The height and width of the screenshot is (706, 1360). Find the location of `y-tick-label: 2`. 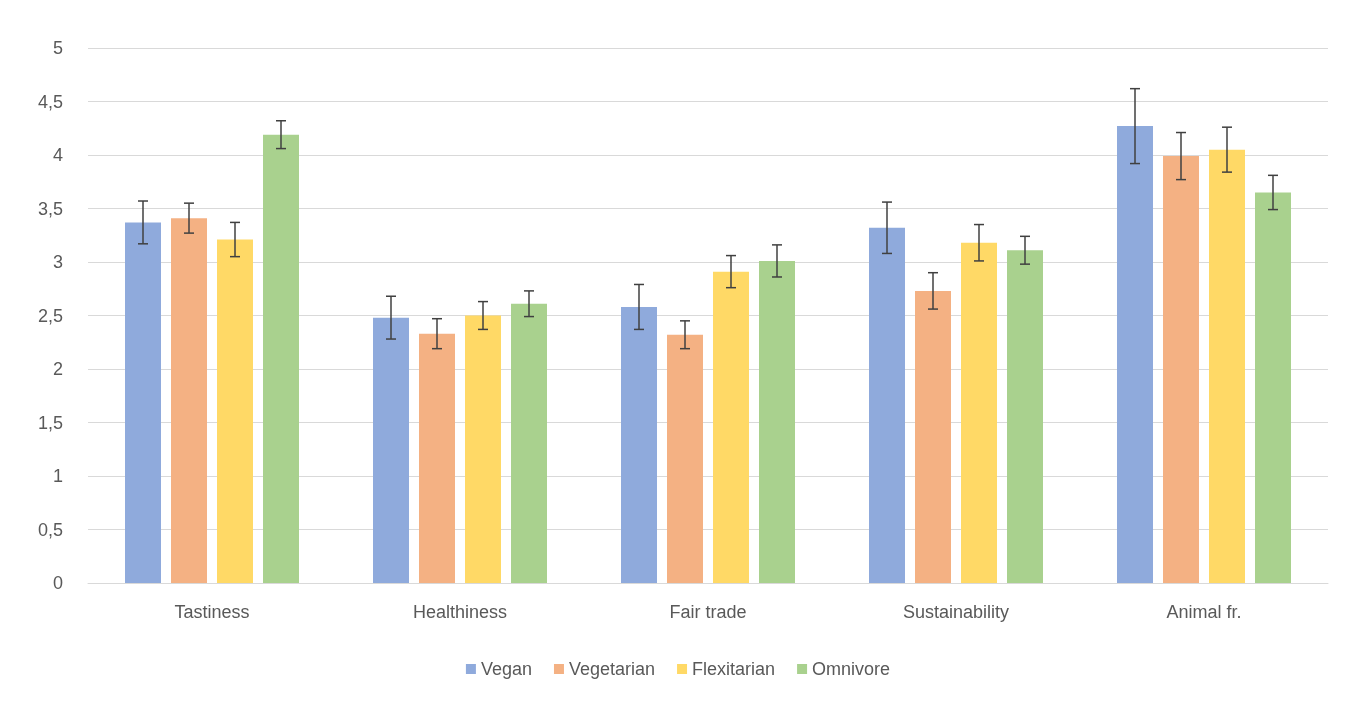

y-tick-label: 2 is located at coordinates (57, 369).